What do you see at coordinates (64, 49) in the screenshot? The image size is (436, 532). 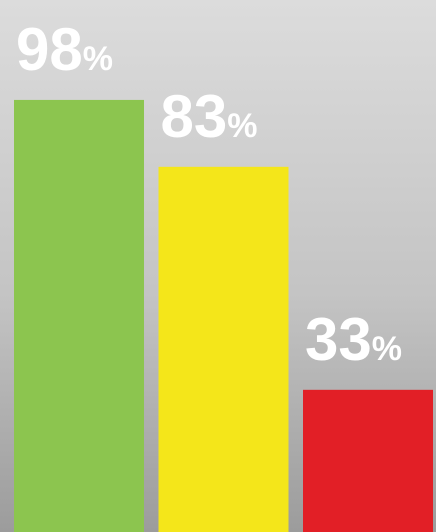 I see `value-label: 98%` at bounding box center [64, 49].